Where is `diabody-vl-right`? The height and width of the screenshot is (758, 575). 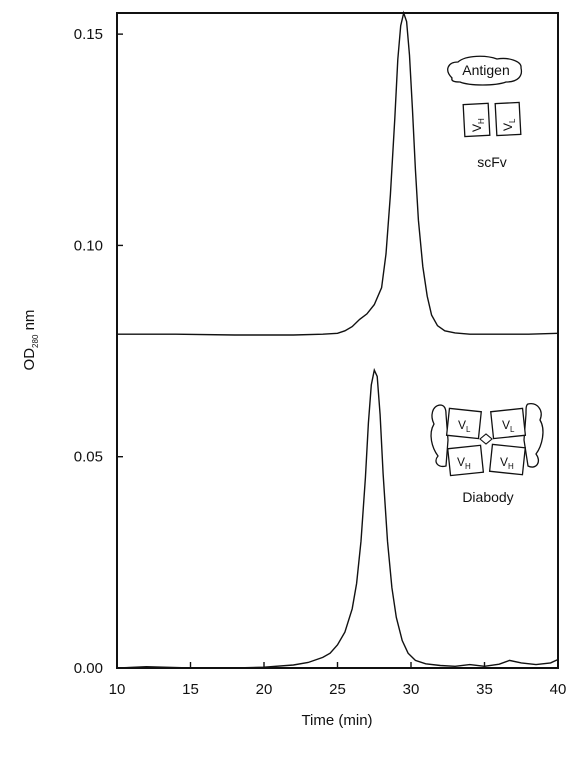
diabody-vl-right is located at coordinates (508, 423).